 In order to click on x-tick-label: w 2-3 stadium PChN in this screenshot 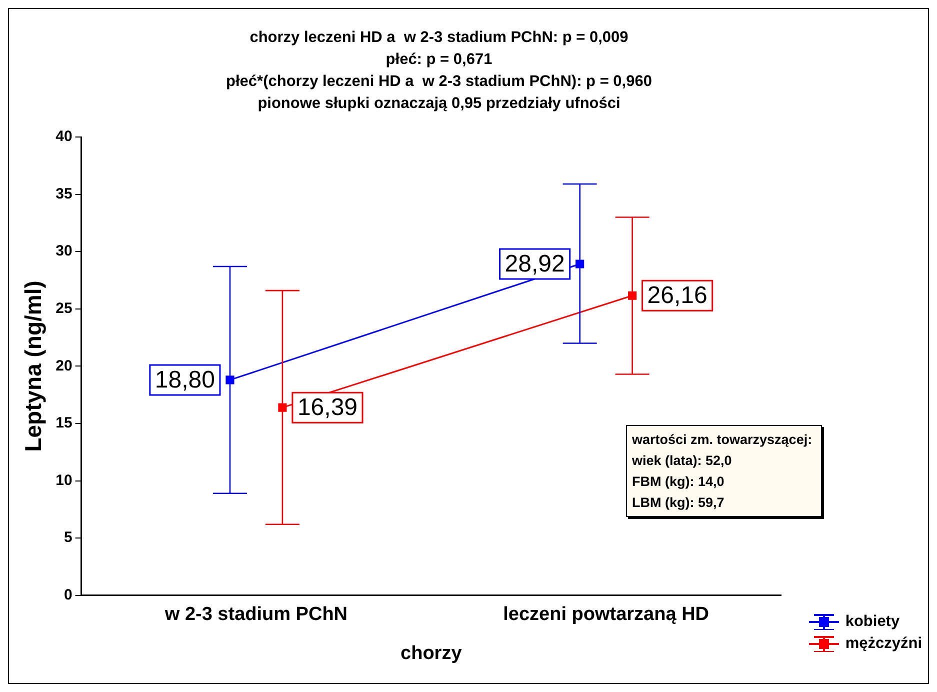, I will do `click(256, 615)`.